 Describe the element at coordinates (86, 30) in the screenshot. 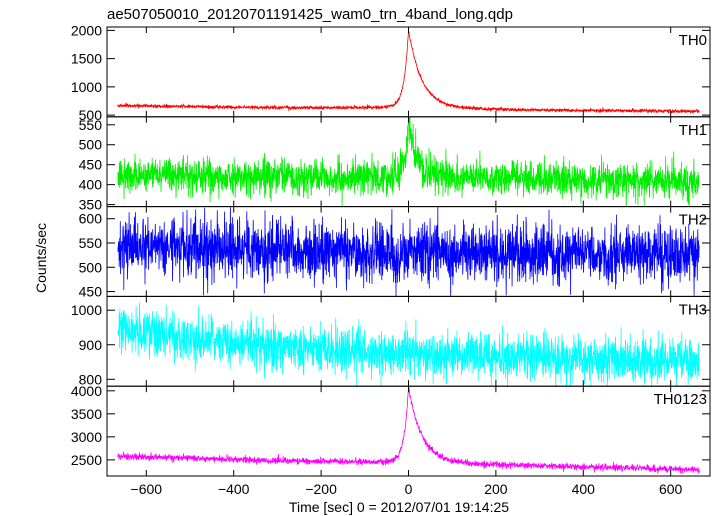

I see `y-tick-label: 2000` at that location.